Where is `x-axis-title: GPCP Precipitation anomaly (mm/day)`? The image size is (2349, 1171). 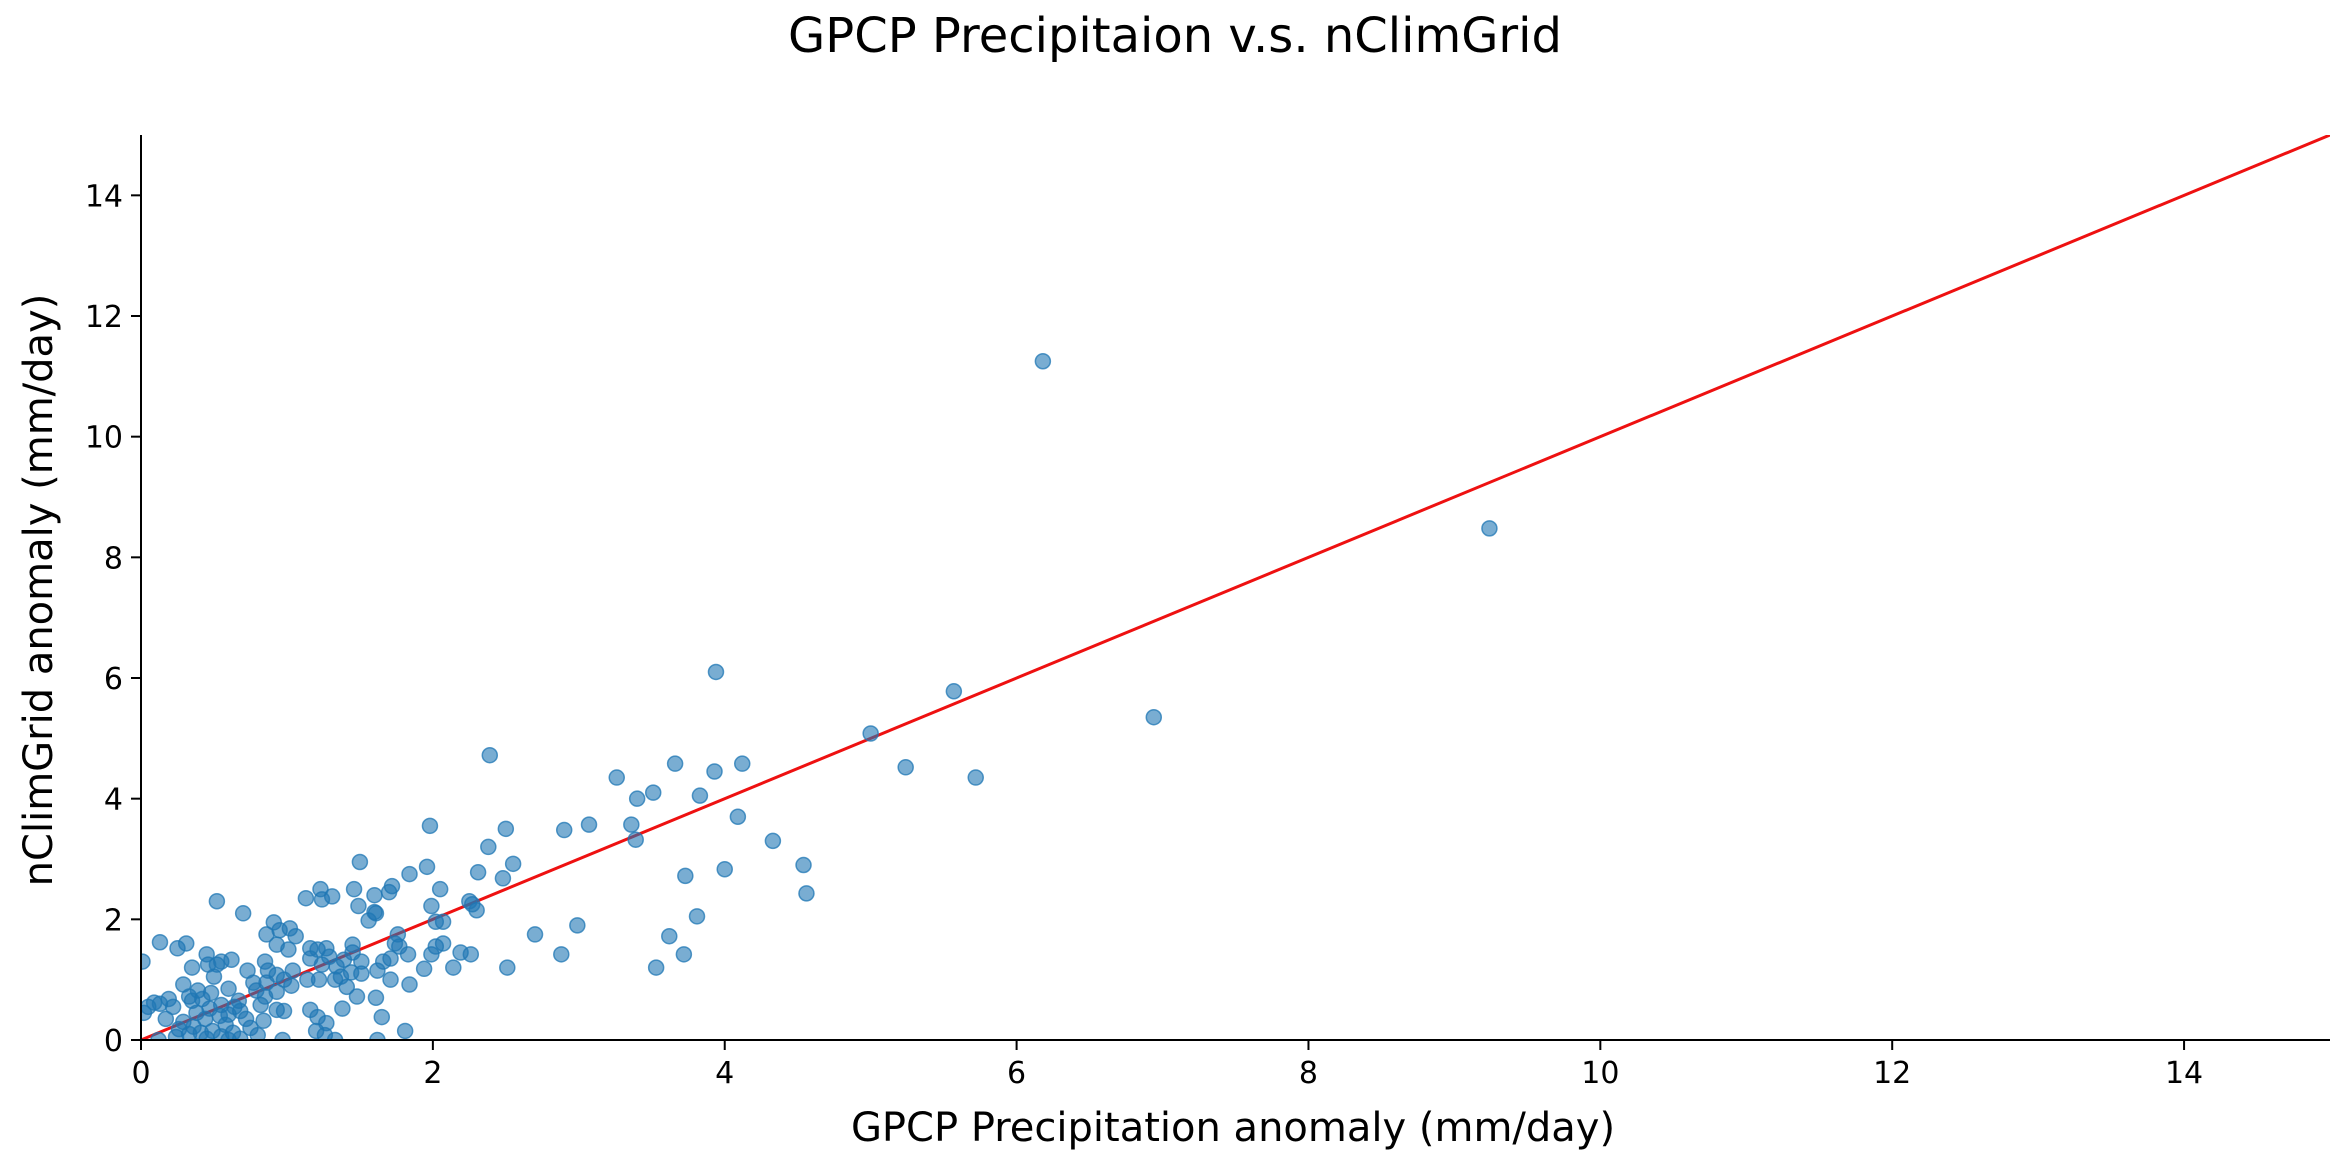 x-axis-title: GPCP Precipitation anomaly (mm/day) is located at coordinates (1233, 1128).